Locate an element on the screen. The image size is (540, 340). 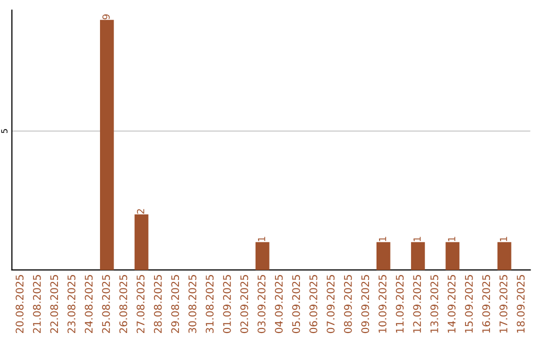
x-tick-label: 09.09.2025 is located at coordinates (365, 304).